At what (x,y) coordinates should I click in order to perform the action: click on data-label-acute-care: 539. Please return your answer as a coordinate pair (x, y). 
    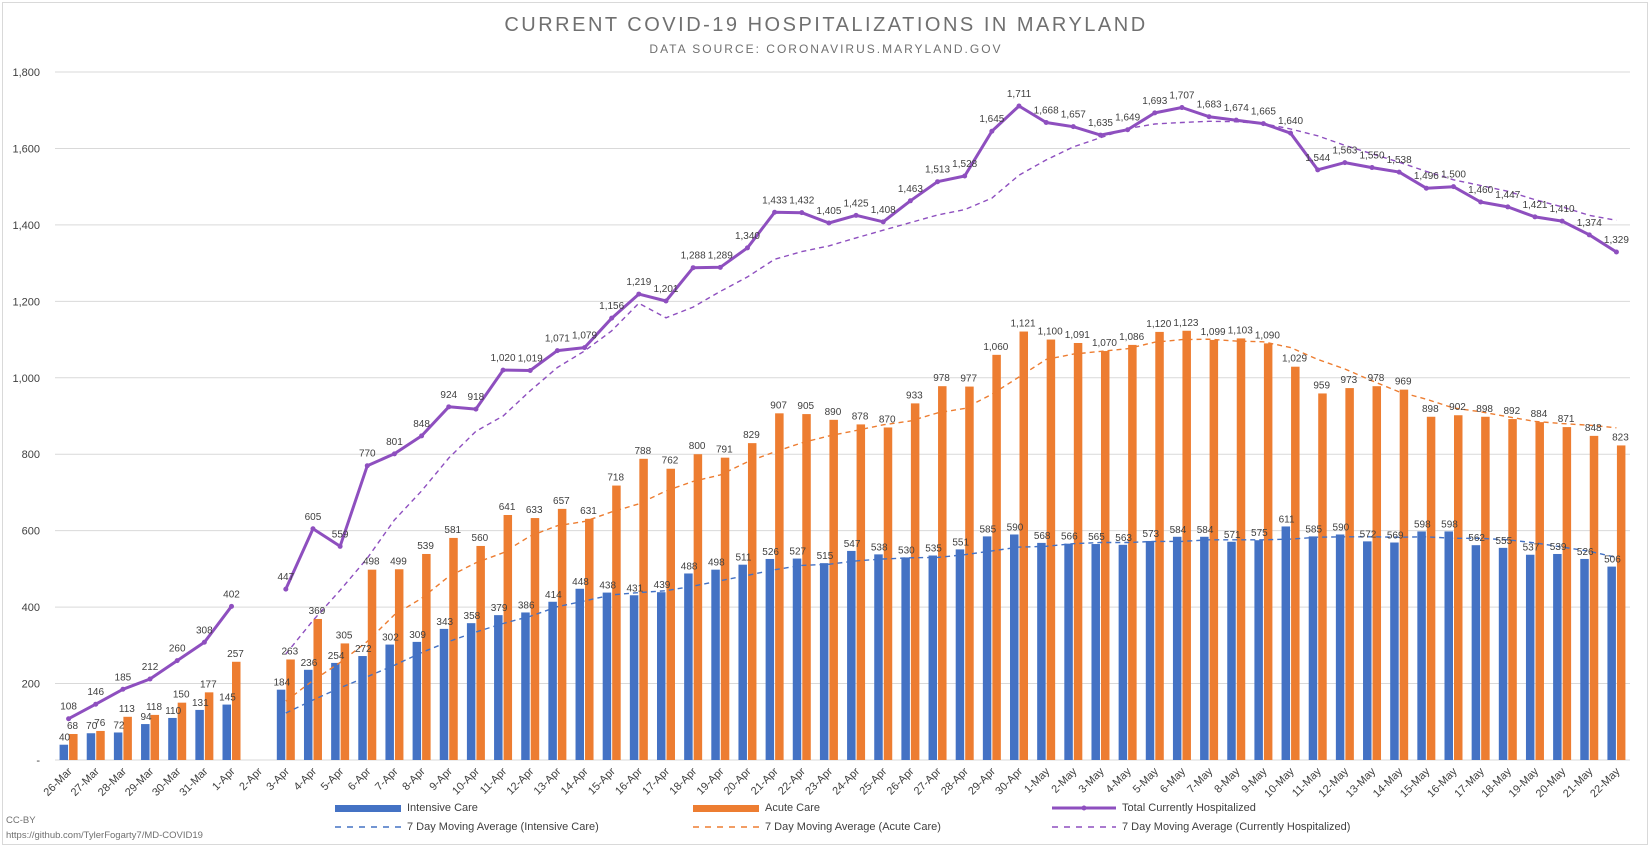
    Looking at the image, I should click on (425, 546).